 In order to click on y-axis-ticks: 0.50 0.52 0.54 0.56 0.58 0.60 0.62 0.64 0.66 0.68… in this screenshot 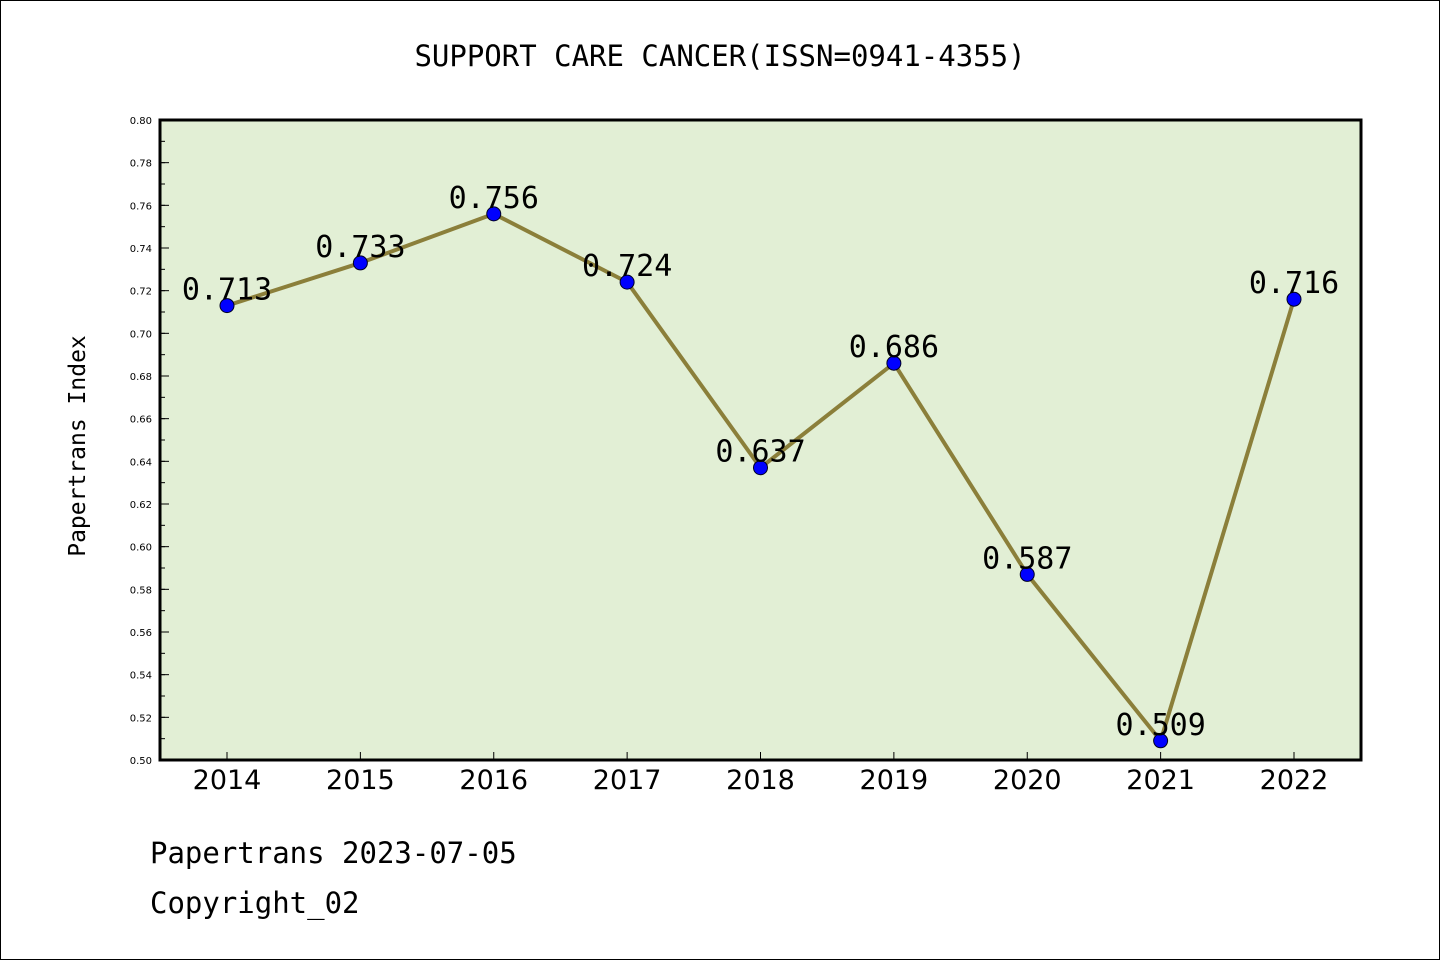, I will do `click(149, 441)`.